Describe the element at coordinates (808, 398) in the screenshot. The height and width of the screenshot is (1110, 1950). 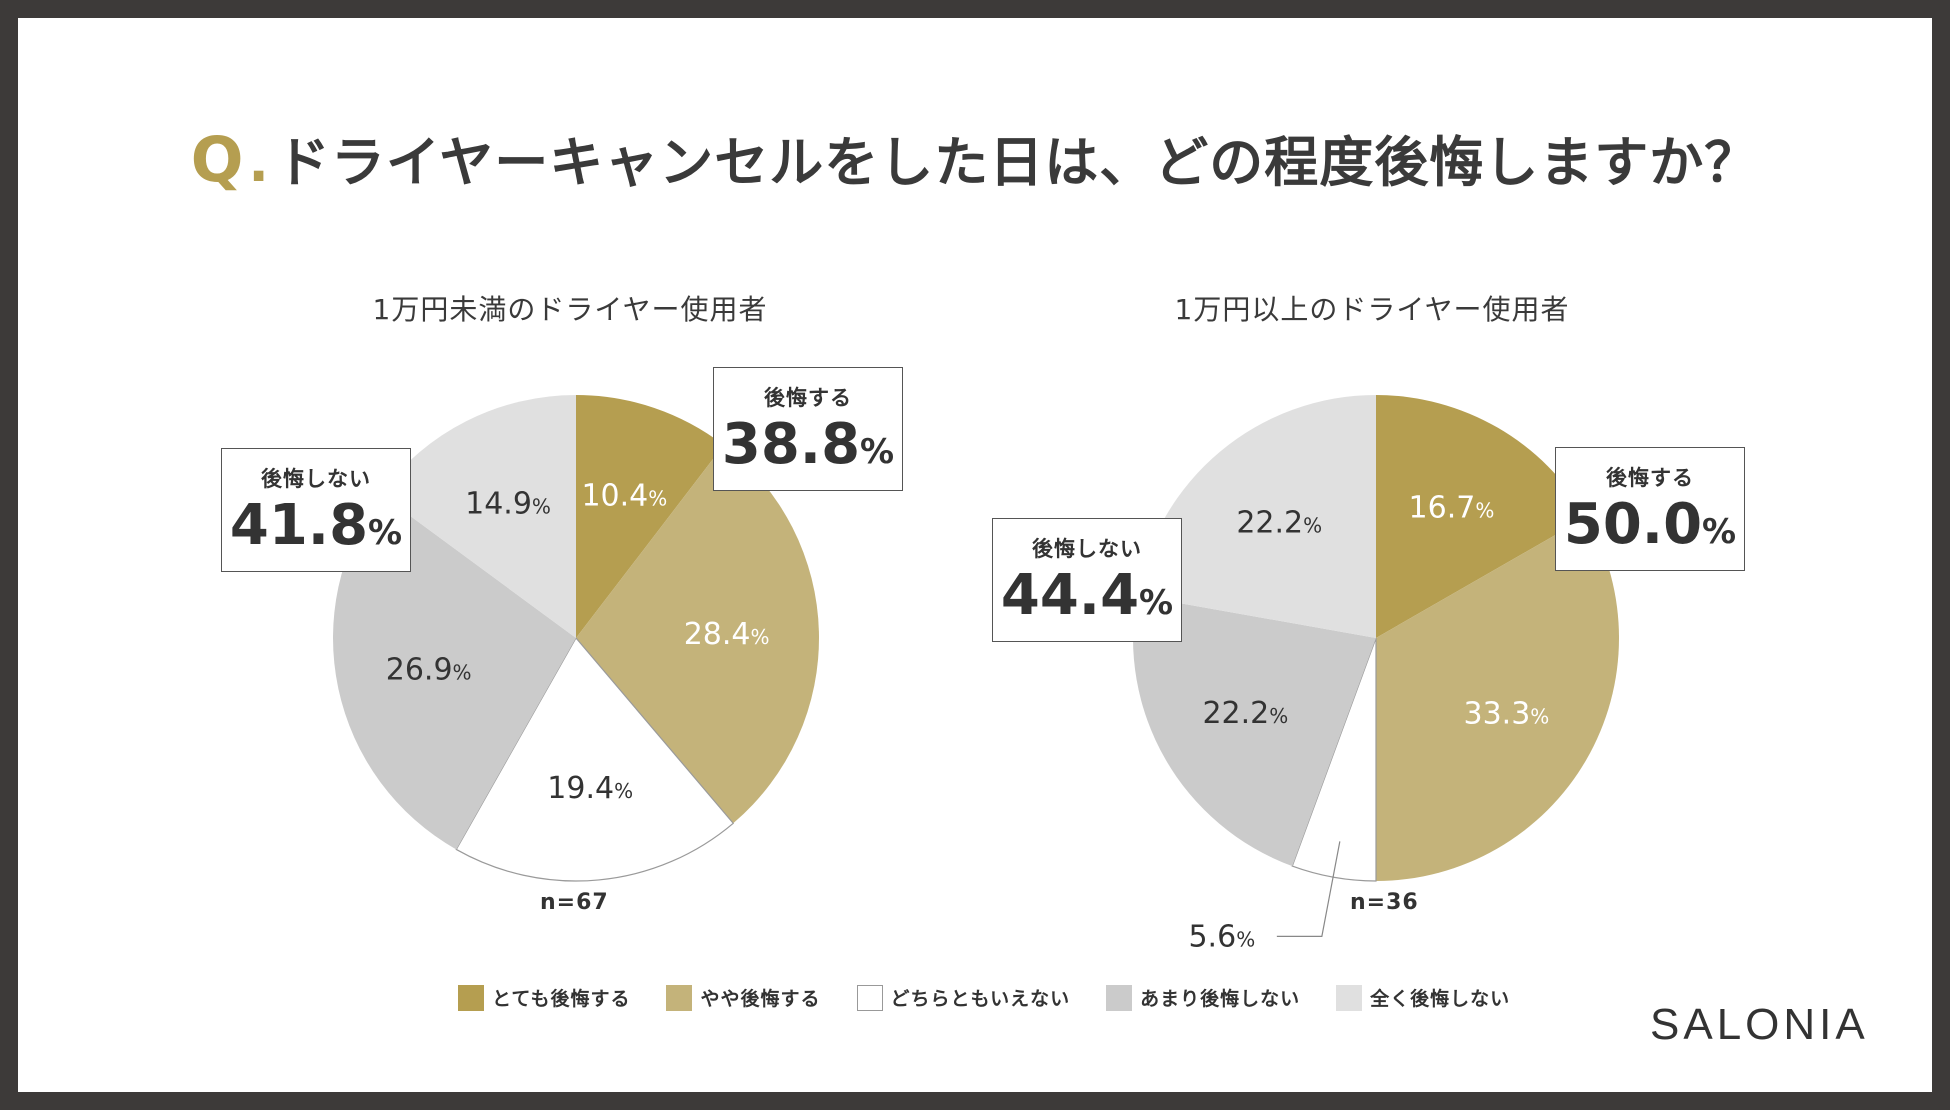
I see `chart1-callout-regret-label: 後悔する` at that location.